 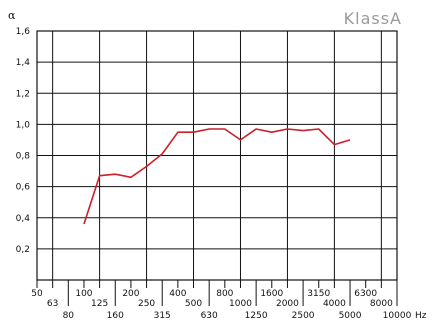 What do you see at coordinates (52, 304) in the screenshot?
I see `x-tick-label: 63` at bounding box center [52, 304].